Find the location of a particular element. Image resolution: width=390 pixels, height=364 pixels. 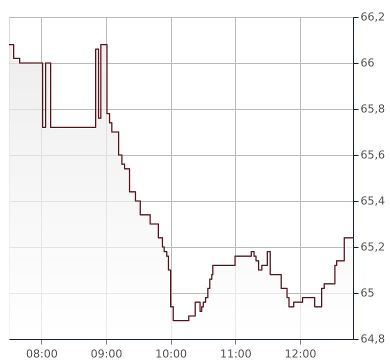

x-tick-label: 09:00 is located at coordinates (106, 354).